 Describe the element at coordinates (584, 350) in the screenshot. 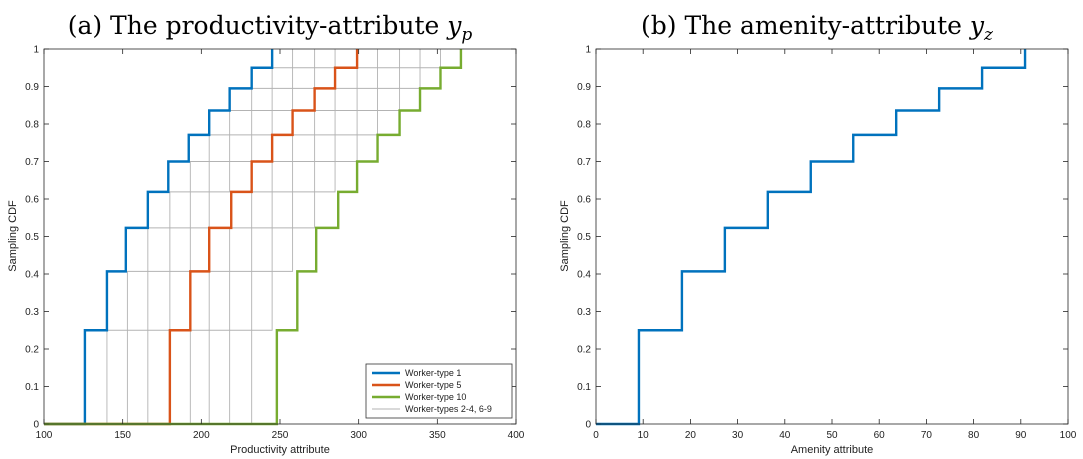

I see `panel-b-ytick-label: 0.2` at that location.